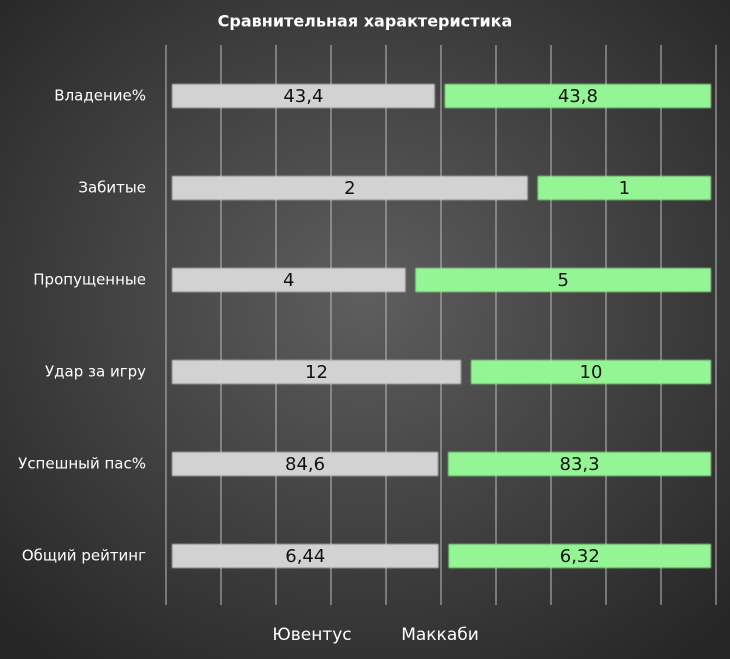 This screenshot has width=730, height=659. What do you see at coordinates (95, 372) in the screenshot?
I see `y-tick-label: Удар за игру` at bounding box center [95, 372].